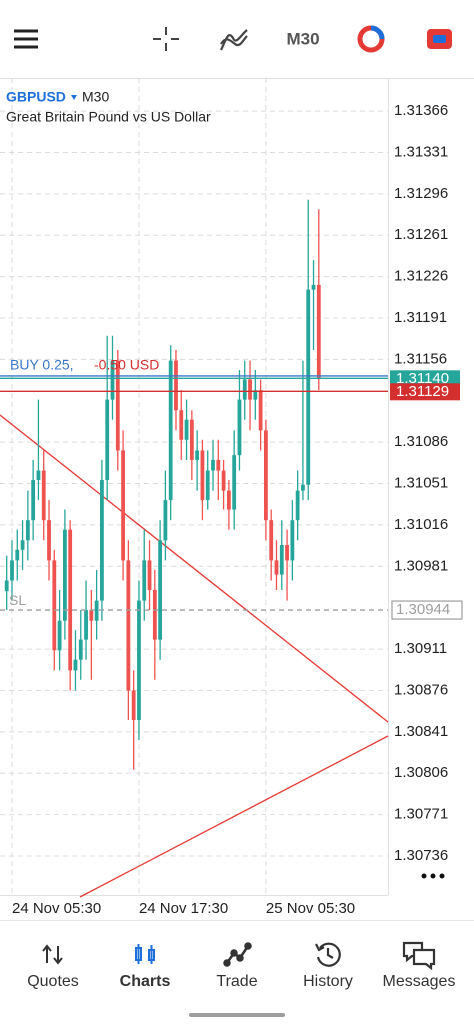 Image resolution: width=474 pixels, height=1024 pixels. Describe the element at coordinates (421, 689) in the screenshot. I see `y-tick-label: 1.30876` at that location.